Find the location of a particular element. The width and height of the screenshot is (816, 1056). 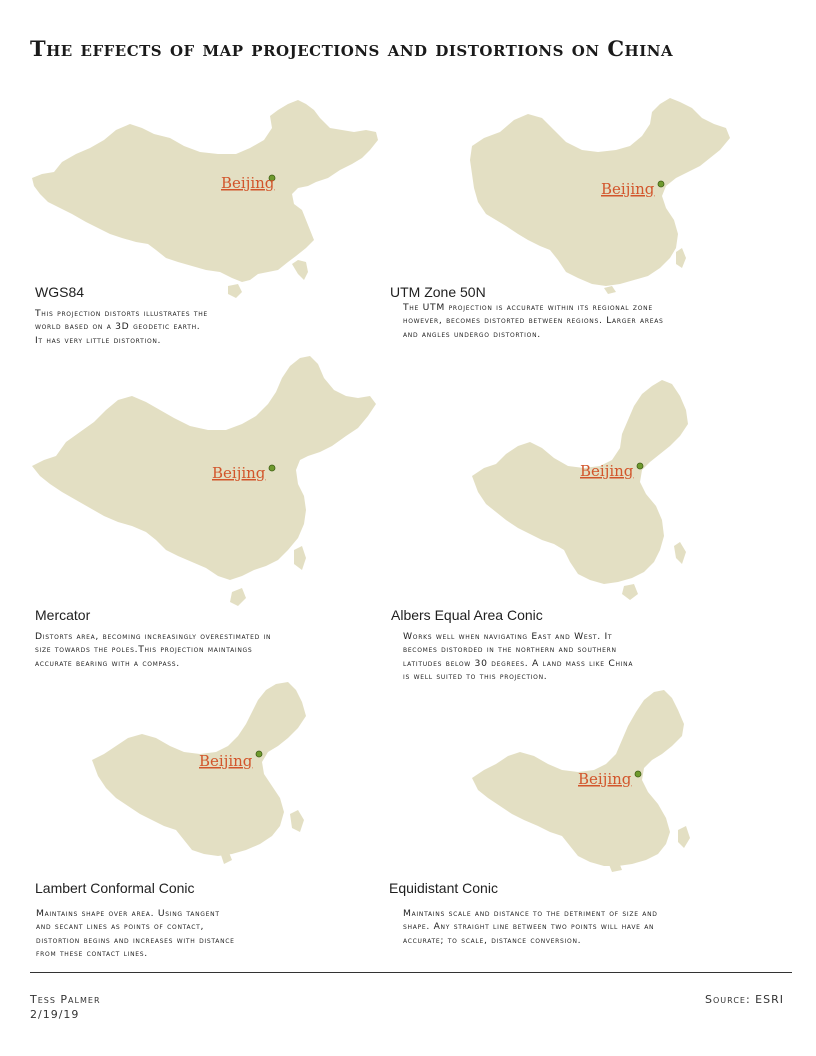

projection-name: Equidistant Conic is located at coordinates (443, 888).